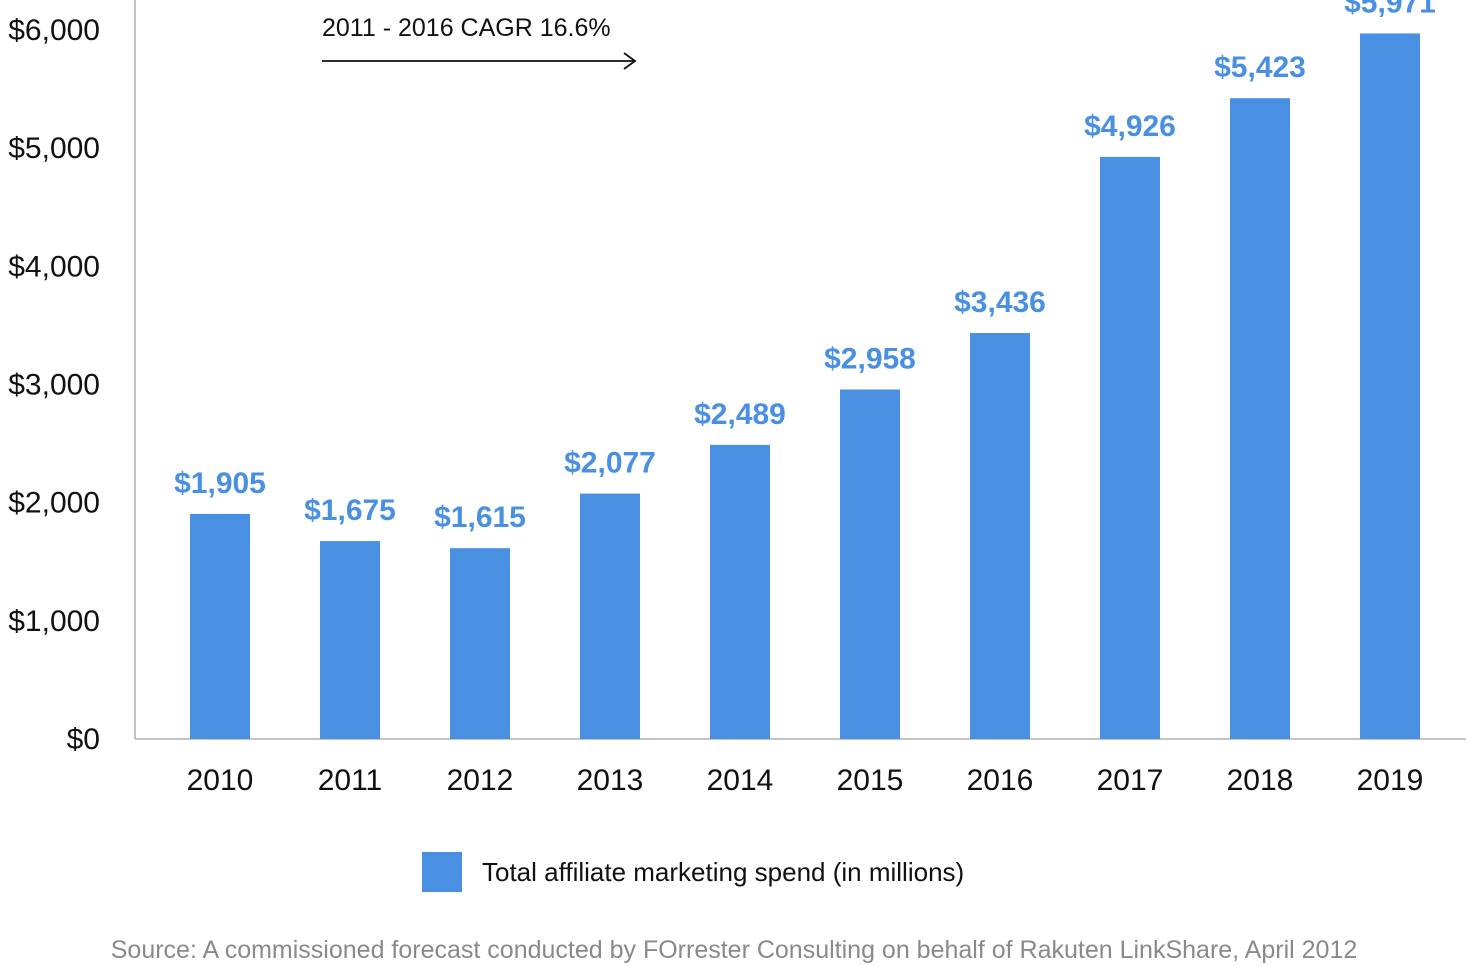 This screenshot has width=1468, height=966. I want to click on y-tick-label: $5,000, so click(54, 148).